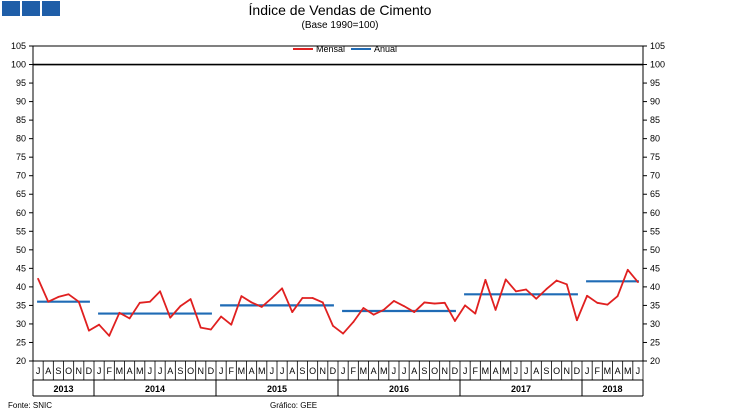 This screenshot has width=750, height=415. What do you see at coordinates (657, 46) in the screenshot?
I see `y-tick-label-right: 105` at bounding box center [657, 46].